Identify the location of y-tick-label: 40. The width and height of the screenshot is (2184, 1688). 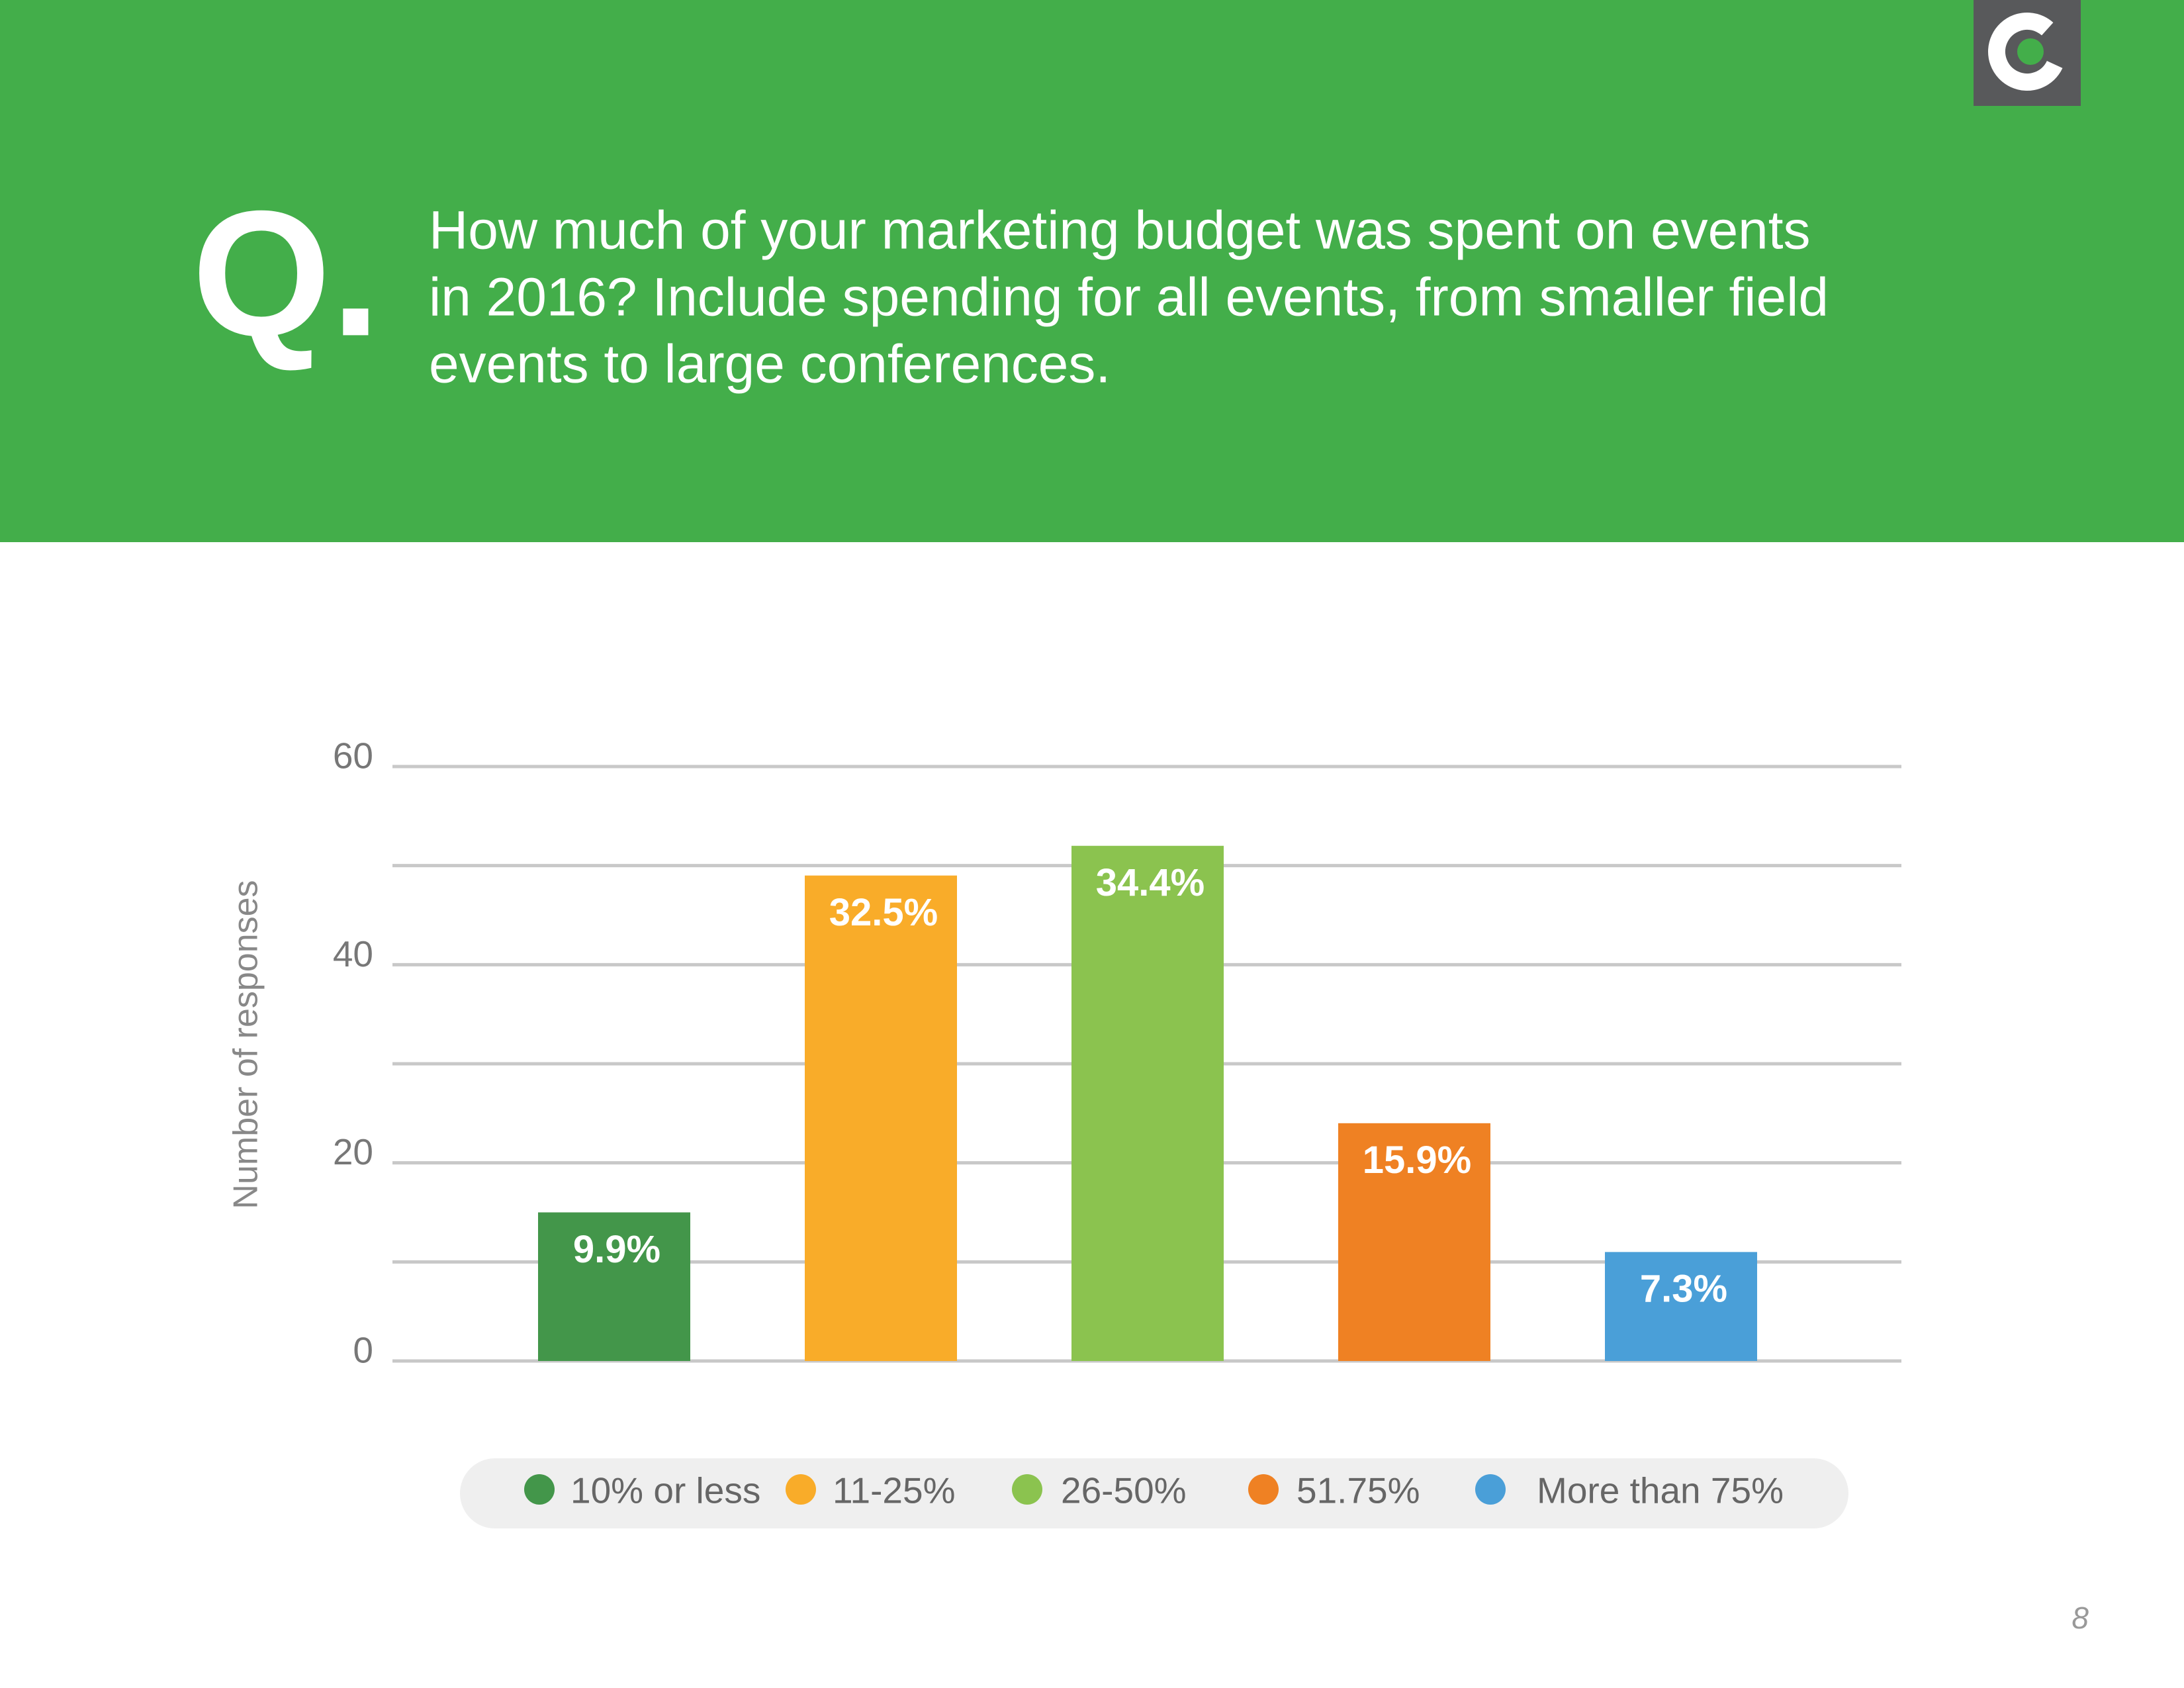
(353, 953).